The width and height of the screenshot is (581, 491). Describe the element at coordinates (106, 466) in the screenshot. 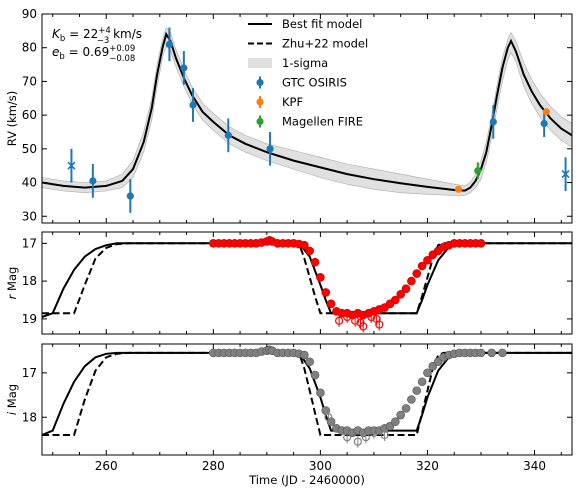

I see `x-tick-label: 260` at that location.